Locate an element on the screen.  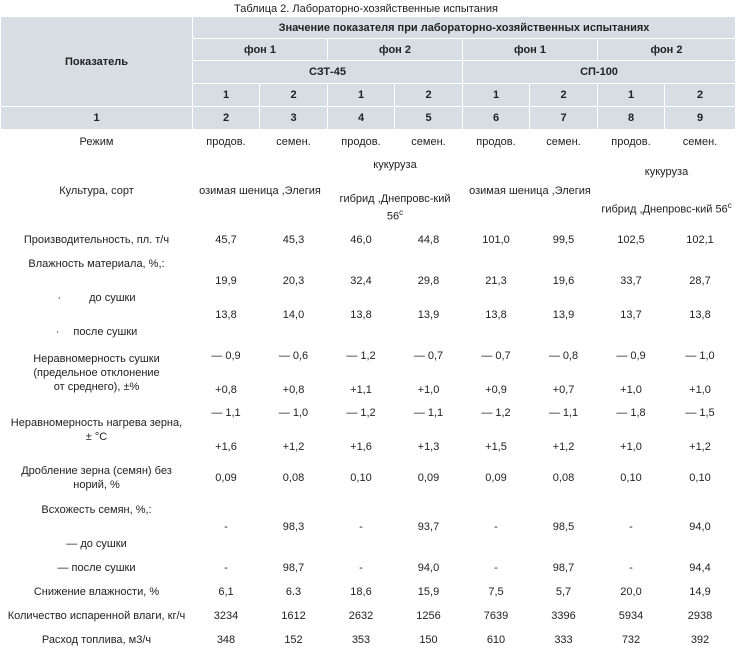
cell: — 1,0 +1,0 is located at coordinates (700, 372).